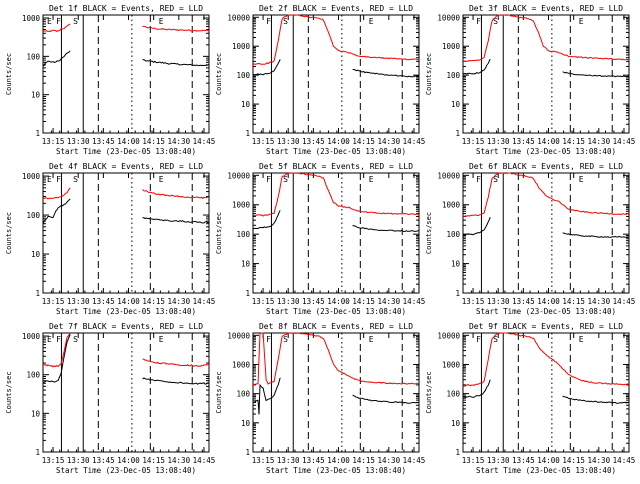  Describe the element at coordinates (126, 326) in the screenshot. I see `chart-title: Det 7f BLACK = Events, RED = LLD` at that location.